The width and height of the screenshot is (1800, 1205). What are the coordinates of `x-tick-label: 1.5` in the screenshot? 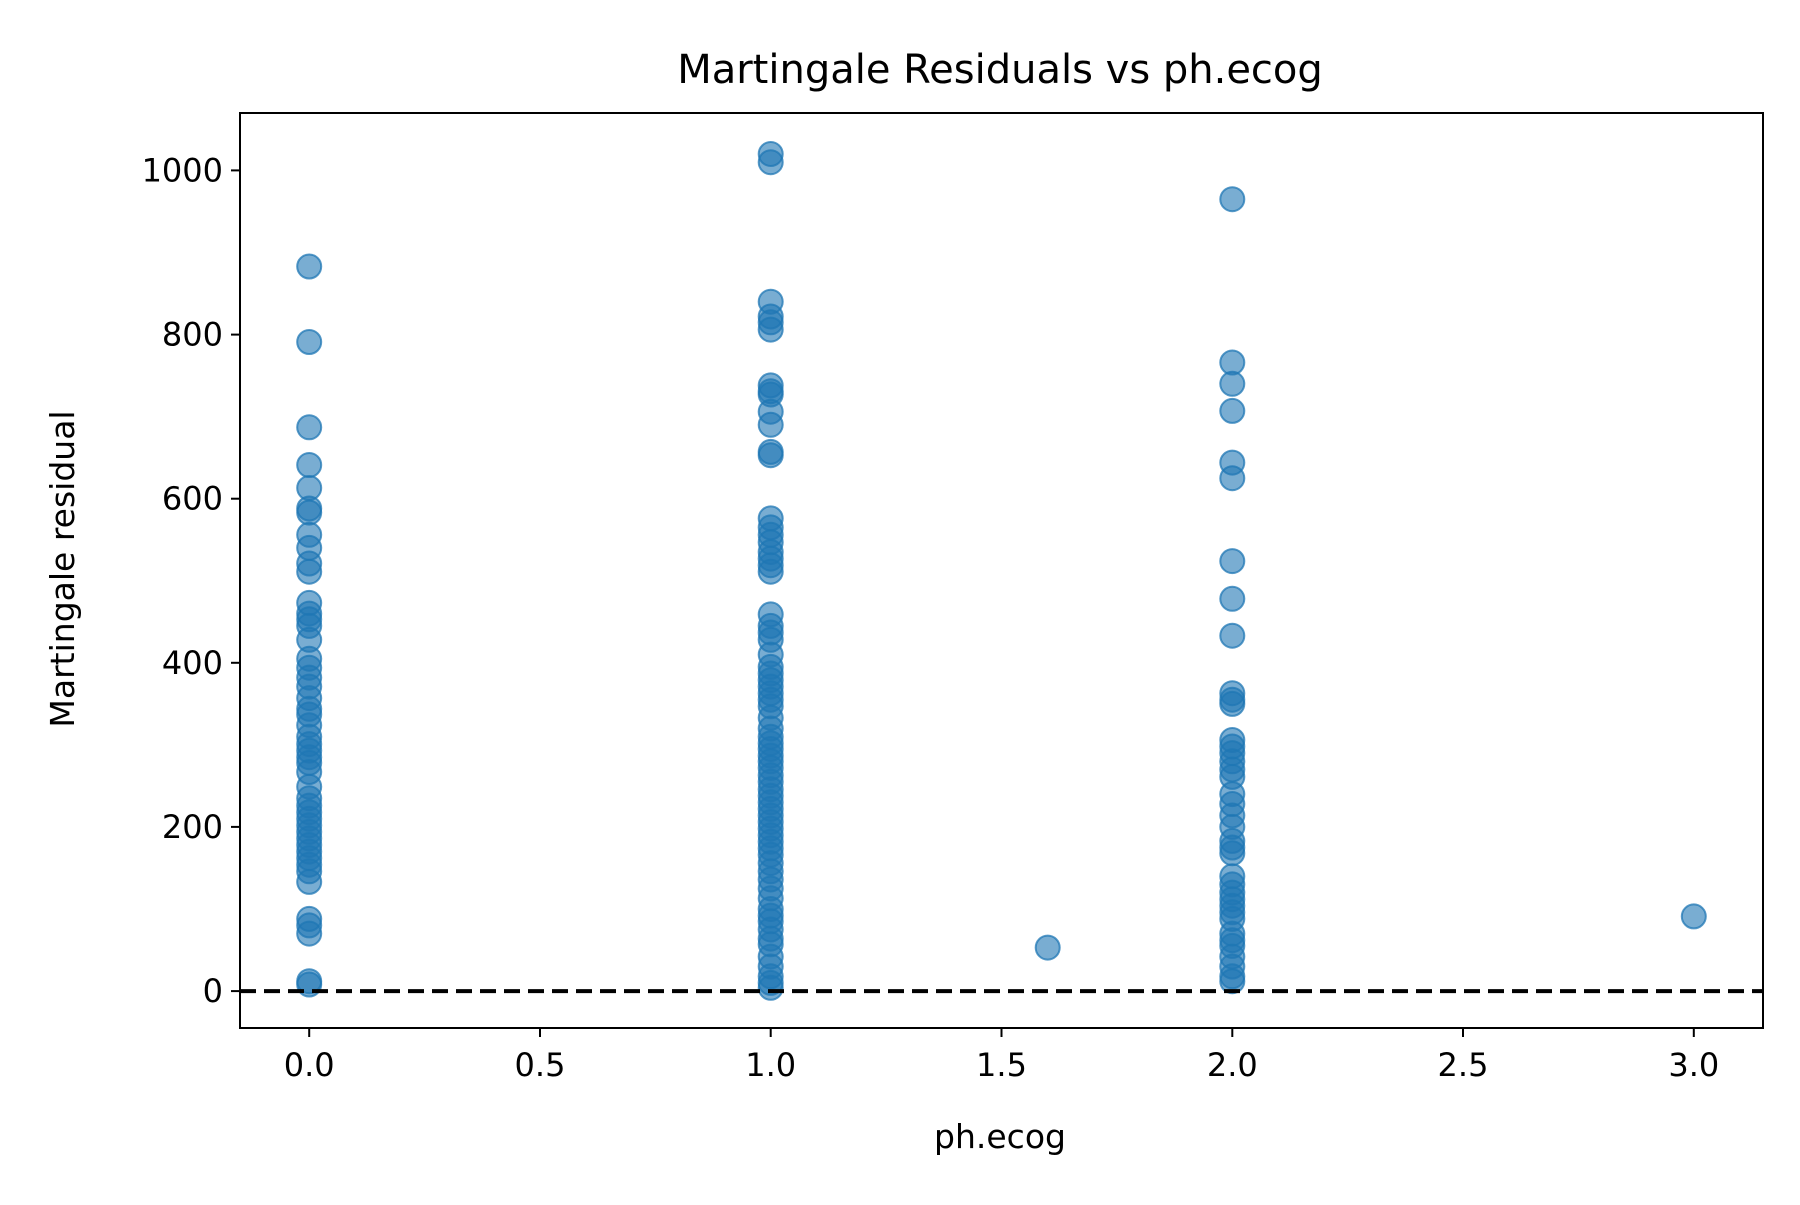 It's located at (1001, 1065).